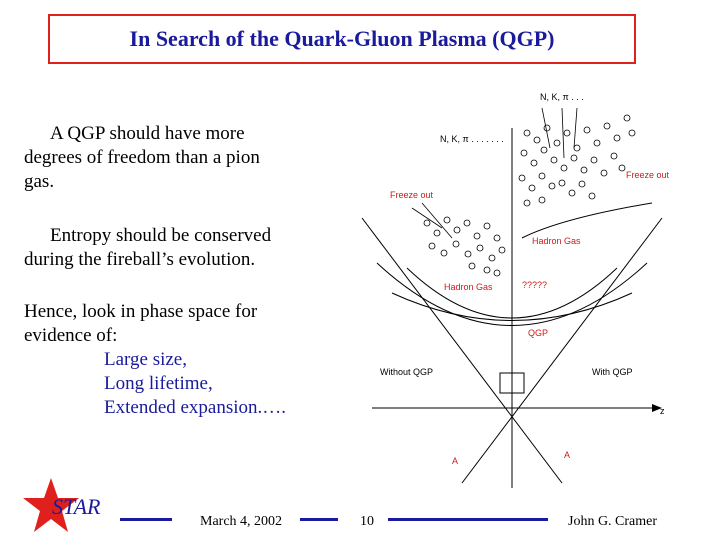  Describe the element at coordinates (577, 160) in the screenshot. I see `particle-cluster-upper` at that location.